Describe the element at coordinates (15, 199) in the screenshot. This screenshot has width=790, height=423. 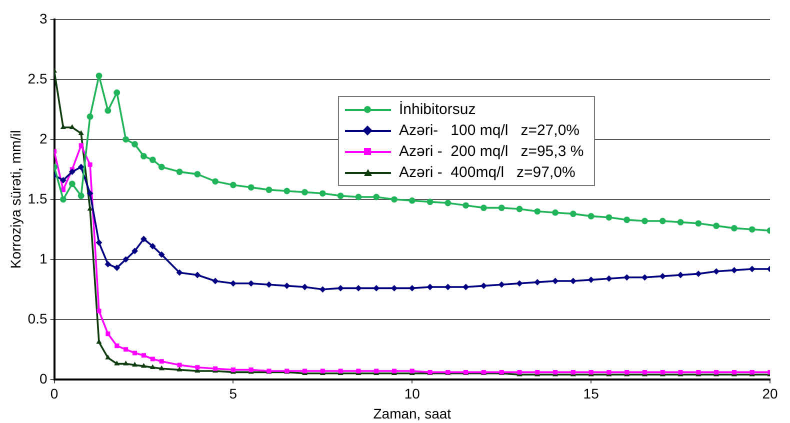
I see `y-axis-title: Korroziya sürəti, mm/il` at that location.